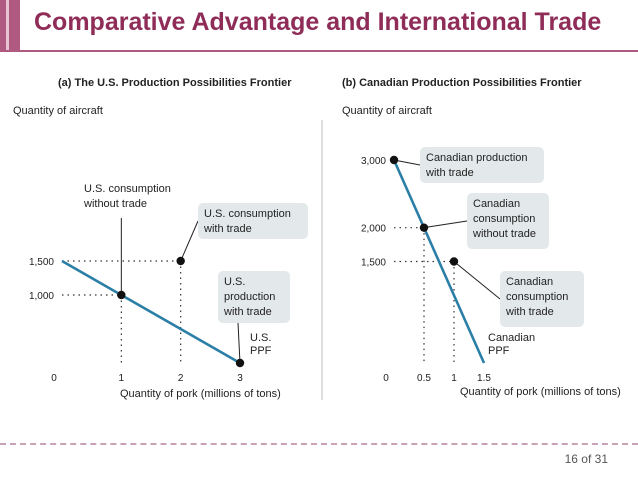 The image size is (638, 479). Describe the element at coordinates (240, 378) in the screenshot. I see `x-tick-label: 3` at that location.